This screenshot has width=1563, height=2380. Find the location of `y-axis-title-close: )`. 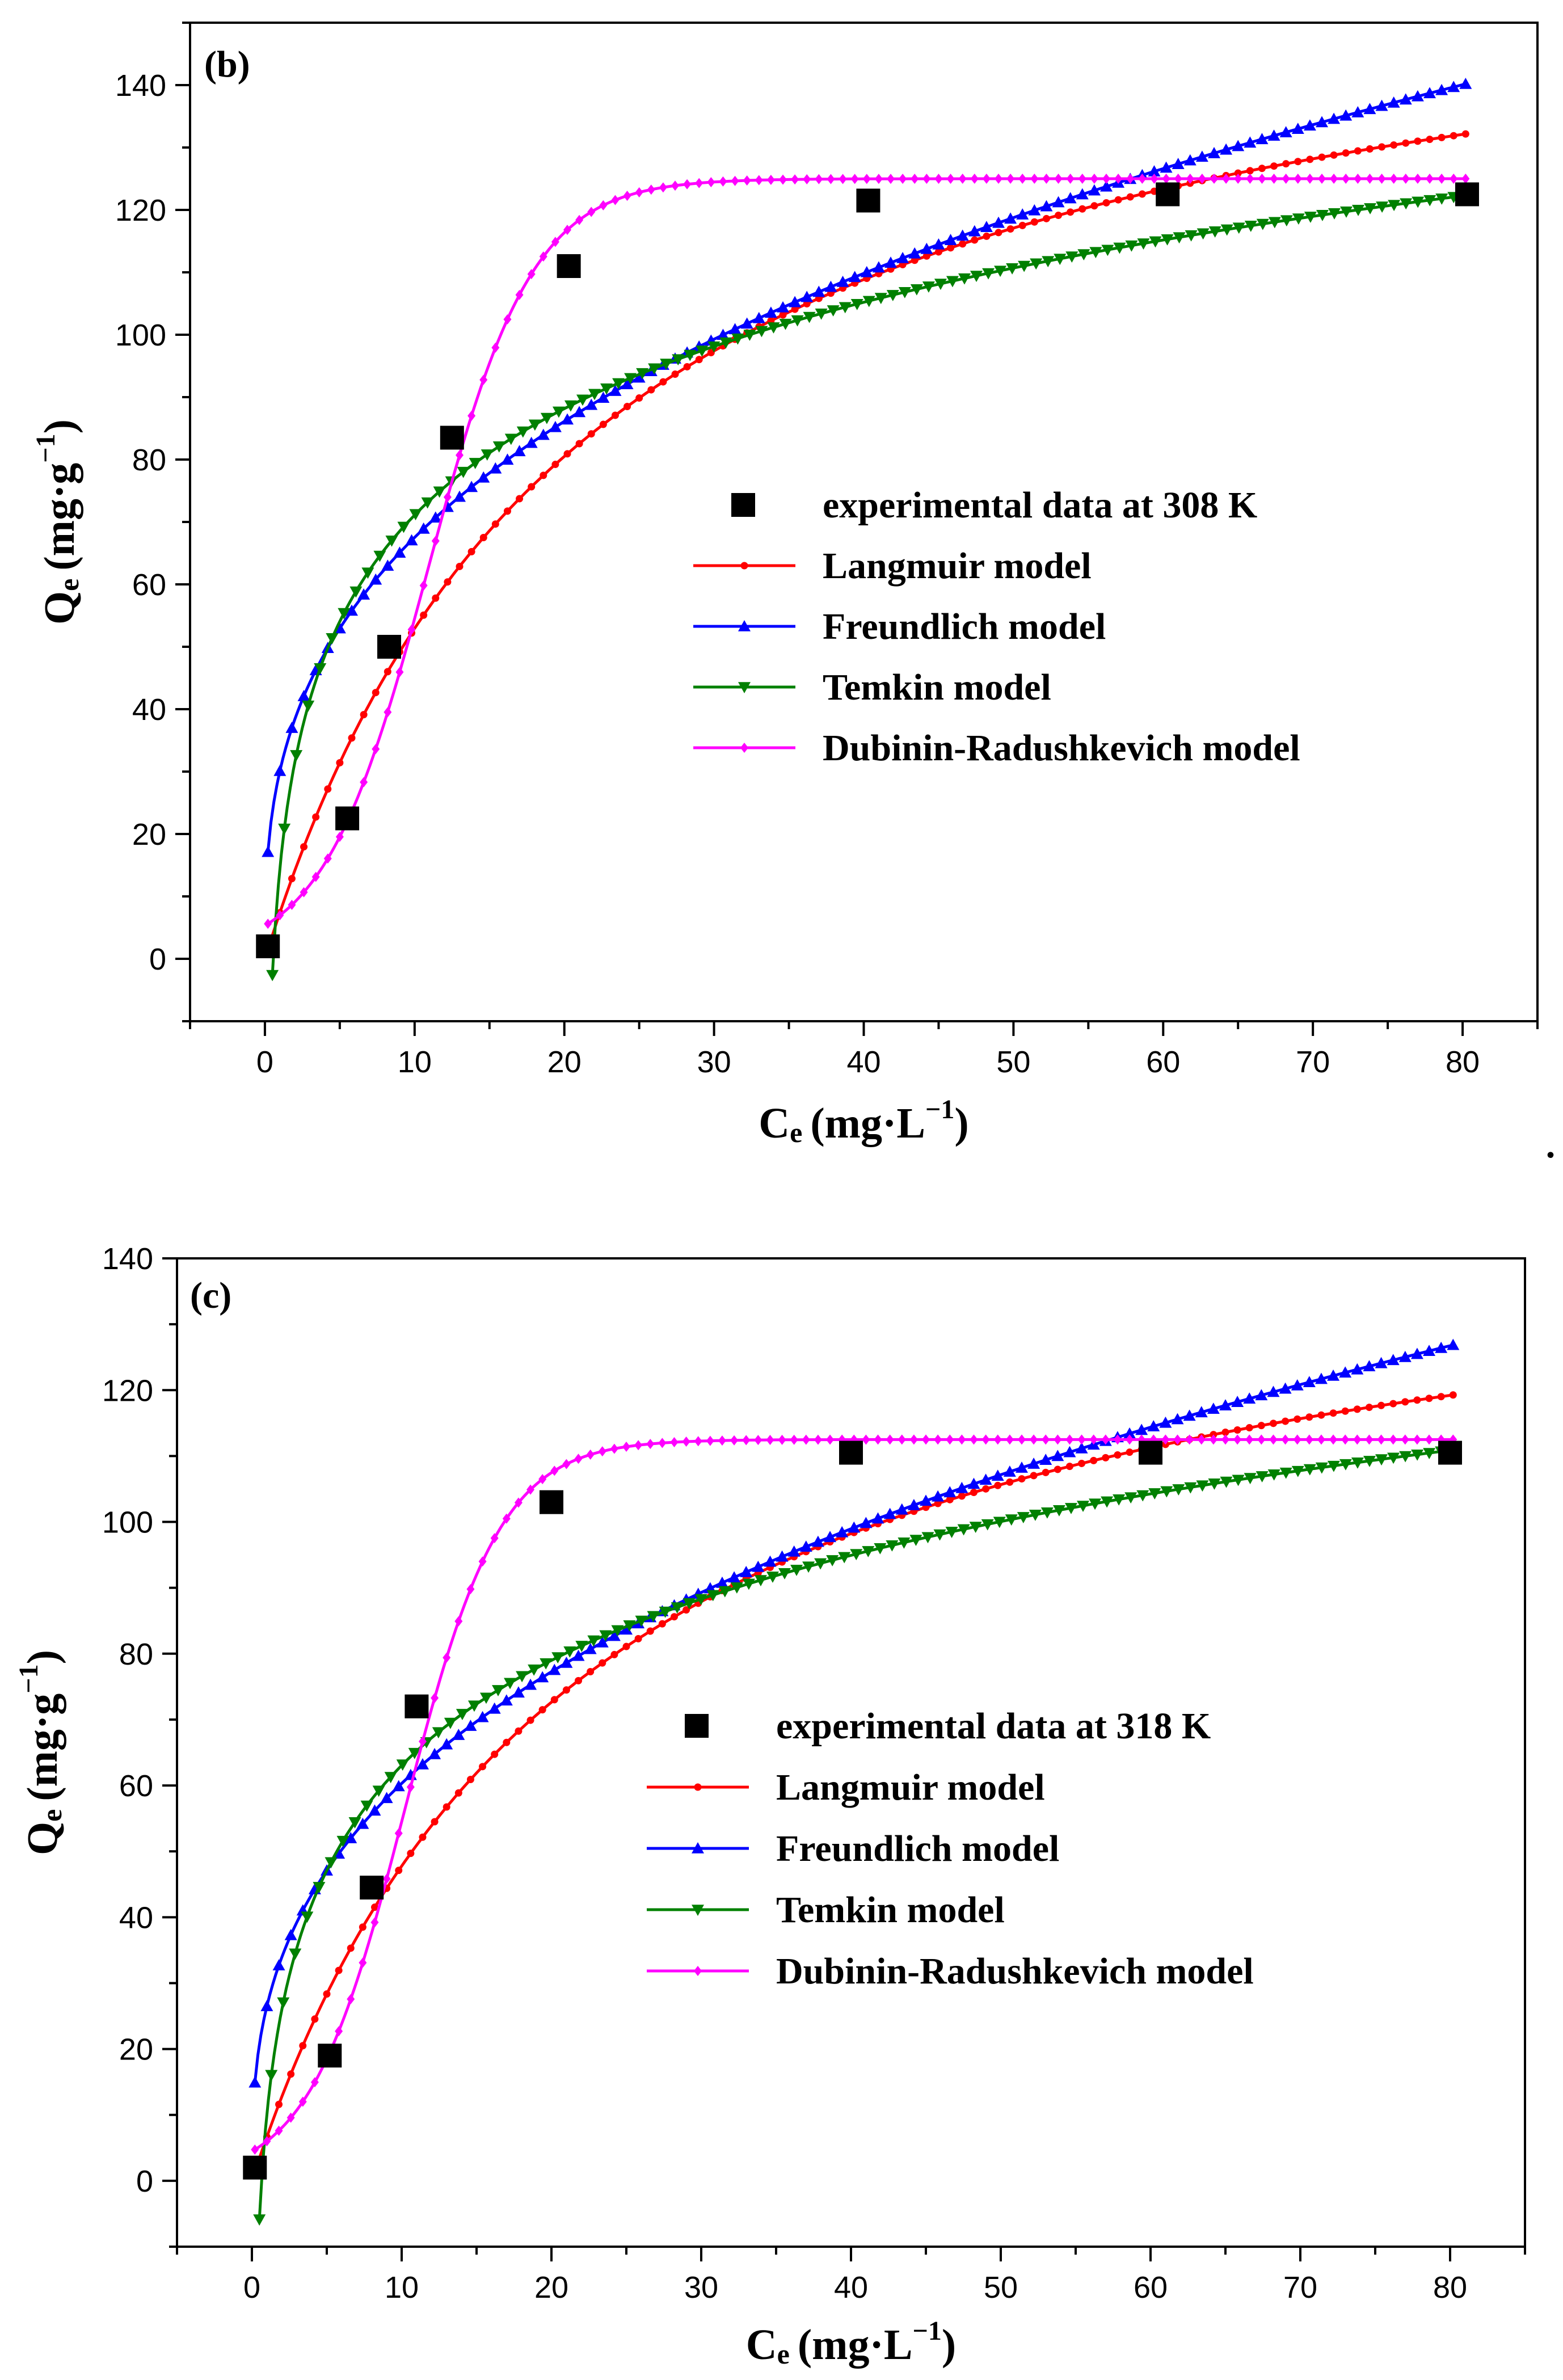

y-axis-title-close: ) is located at coordinates (43, 1657).